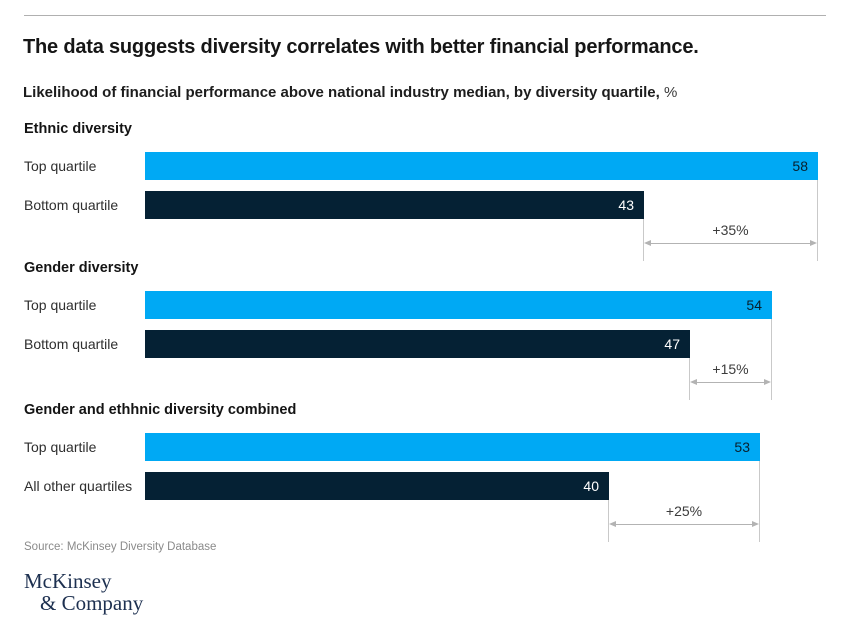  What do you see at coordinates (730, 369) in the screenshot?
I see `delta-label: +15%` at bounding box center [730, 369].